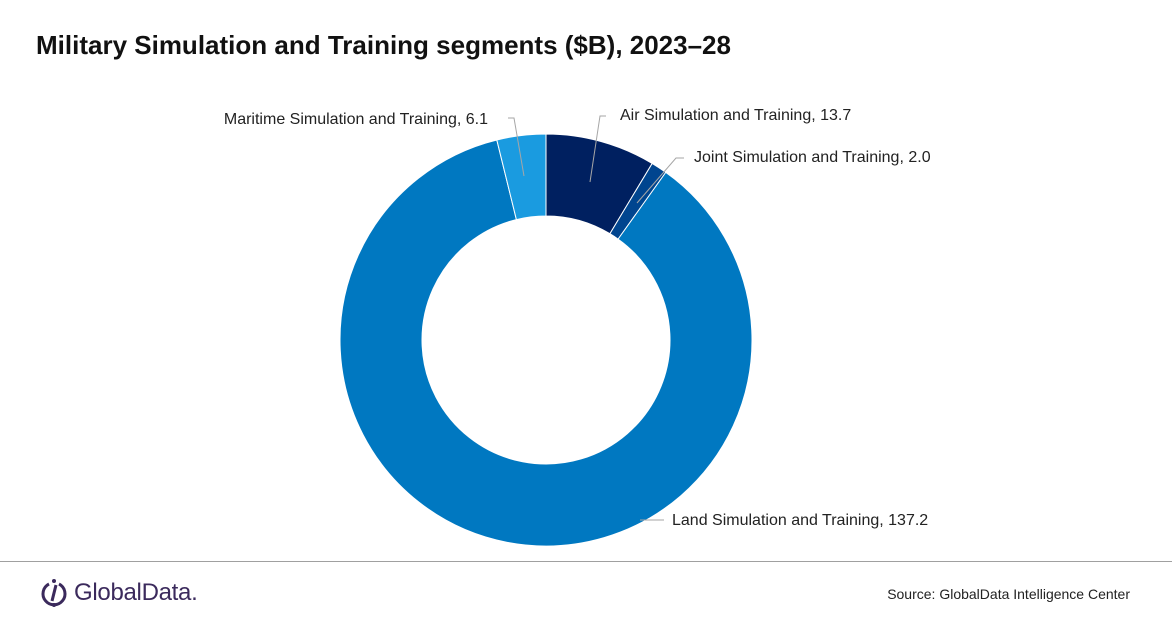  Describe the element at coordinates (735, 115) in the screenshot. I see `data-label: Air Simulation and Training, 13.7` at that location.